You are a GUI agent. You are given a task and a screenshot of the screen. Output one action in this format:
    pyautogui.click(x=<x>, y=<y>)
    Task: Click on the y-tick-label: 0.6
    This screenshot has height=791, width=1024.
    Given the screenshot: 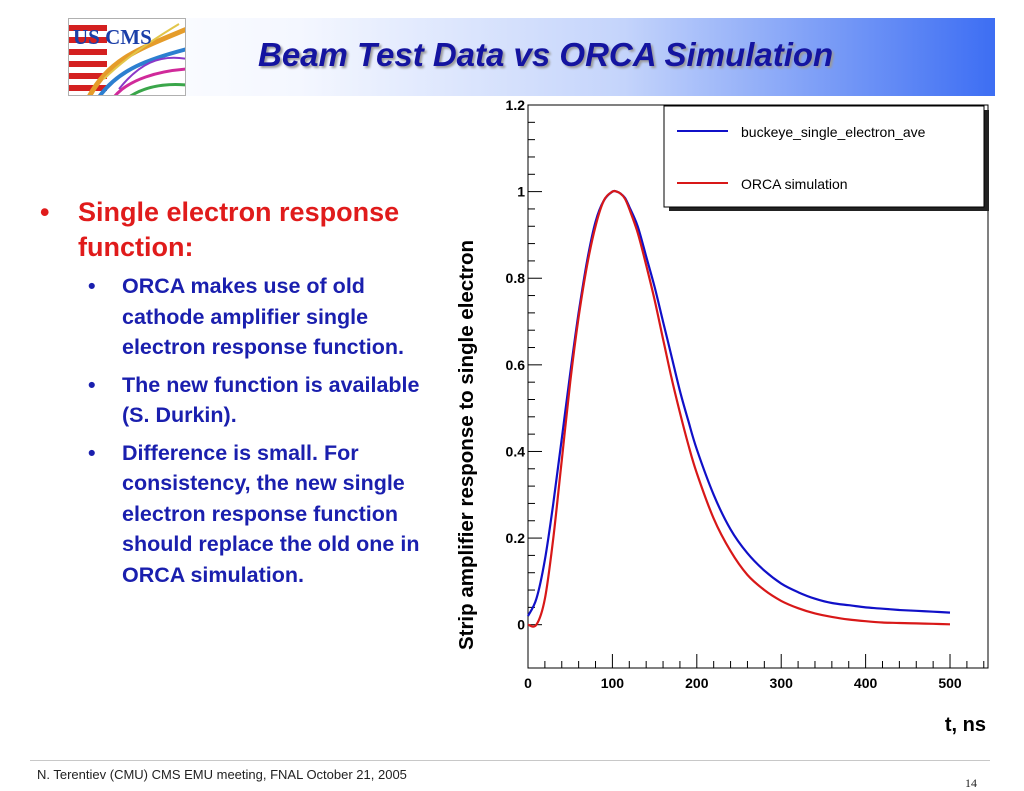 What is the action you would take?
    pyautogui.click(x=516, y=365)
    